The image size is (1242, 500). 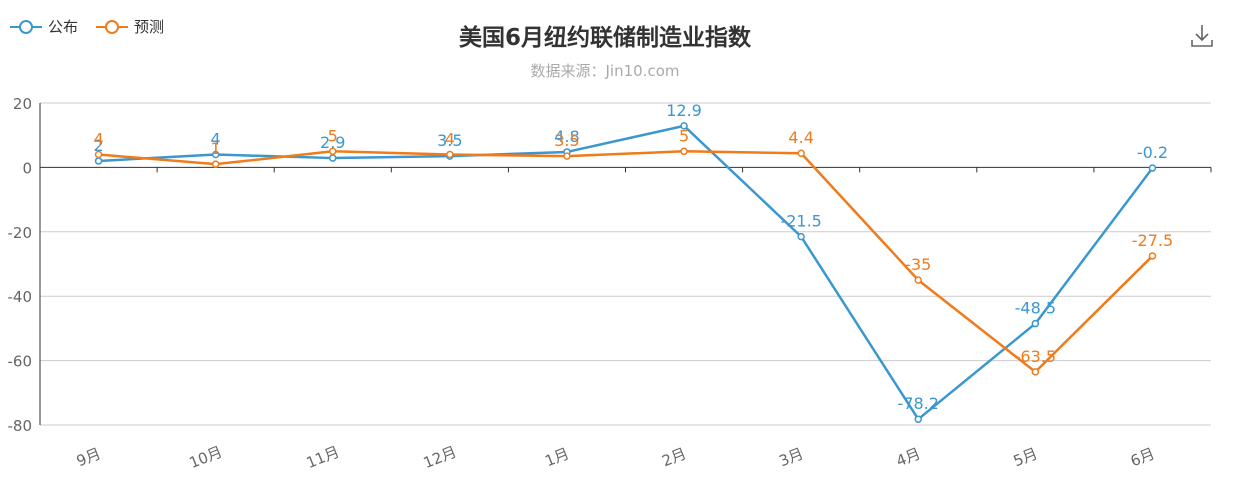 What do you see at coordinates (149, 27) in the screenshot?
I see `legend-label-forecast: 预测` at bounding box center [149, 27].